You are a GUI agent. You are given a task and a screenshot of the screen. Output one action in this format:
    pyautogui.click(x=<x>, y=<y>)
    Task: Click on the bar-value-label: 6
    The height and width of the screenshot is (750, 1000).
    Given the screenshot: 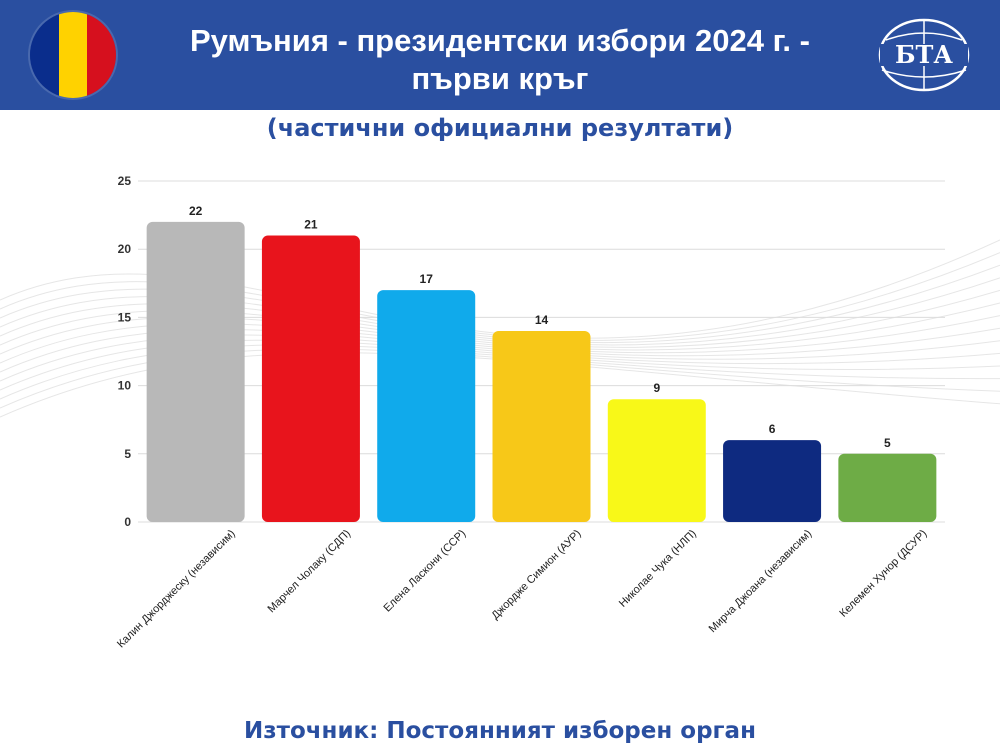 What is the action you would take?
    pyautogui.click(x=772, y=429)
    